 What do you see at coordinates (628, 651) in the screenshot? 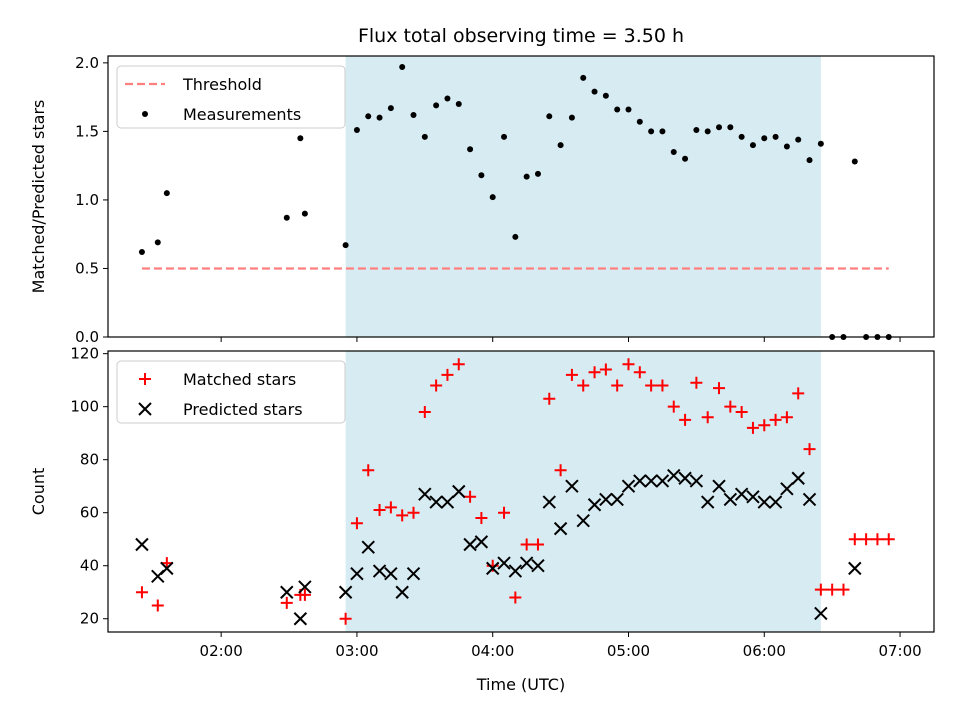
I see `x-tick-label: 05:00` at bounding box center [628, 651].